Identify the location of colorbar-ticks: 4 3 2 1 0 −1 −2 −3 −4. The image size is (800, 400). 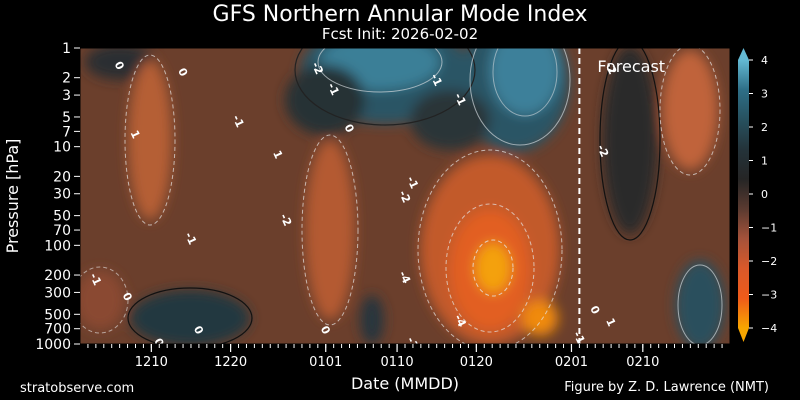
(763, 194).